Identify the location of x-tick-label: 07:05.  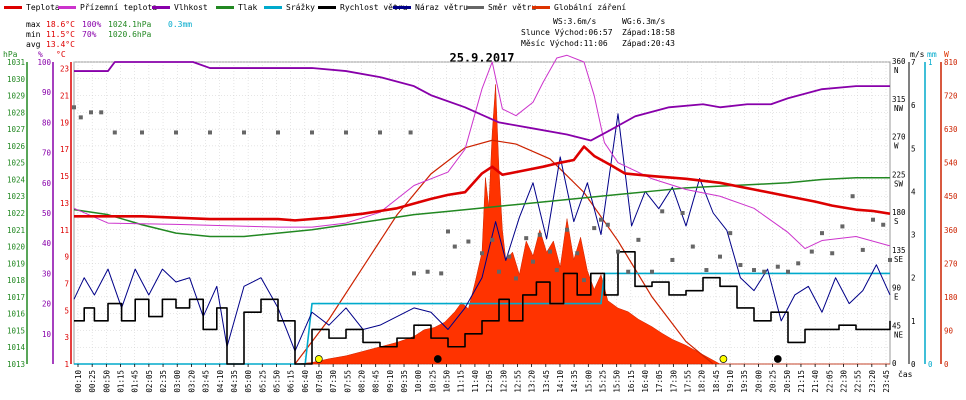
(319, 381).